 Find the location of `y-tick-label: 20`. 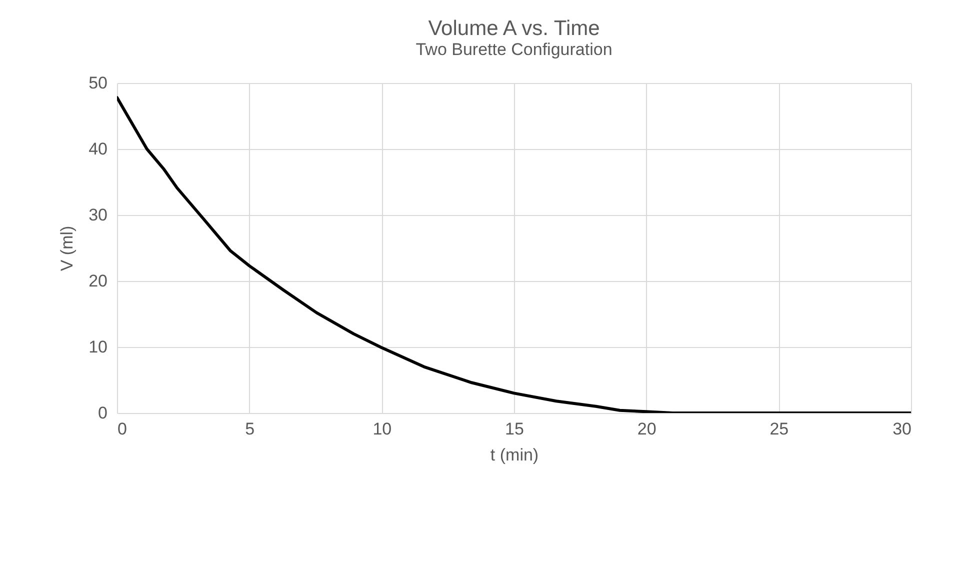

y-tick-label: 20 is located at coordinates (98, 281).